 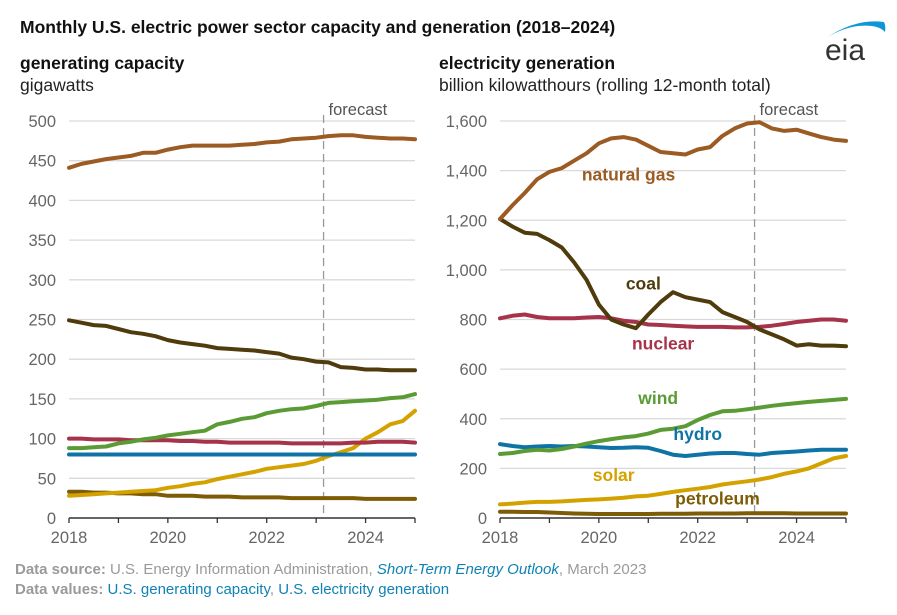 What do you see at coordinates (629, 175) in the screenshot?
I see `series-label-natural-gas: natural gas` at bounding box center [629, 175].